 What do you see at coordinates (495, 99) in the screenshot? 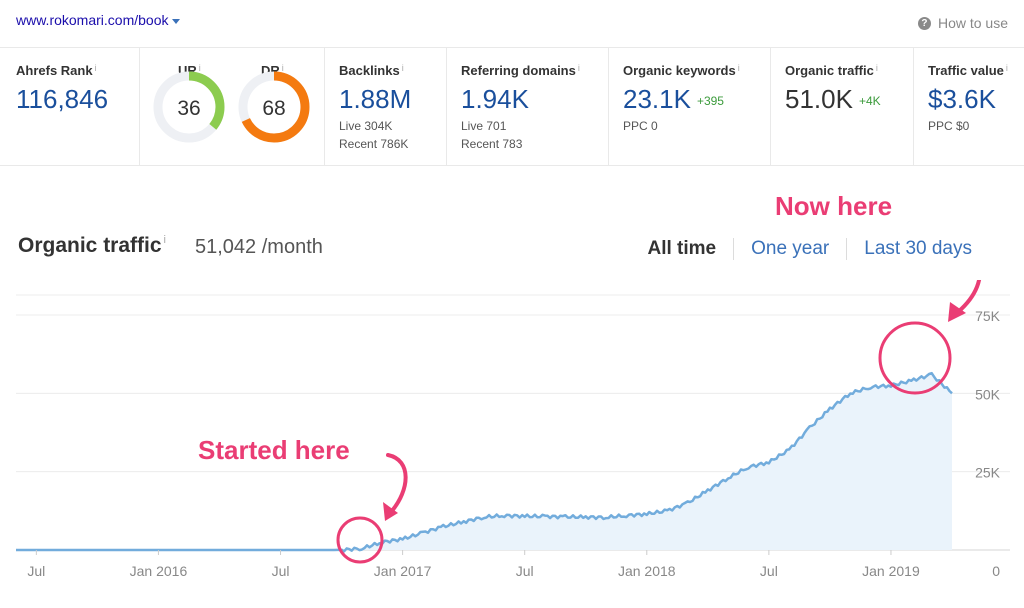
I see `referring-domains-value: 1.94K` at bounding box center [495, 99].